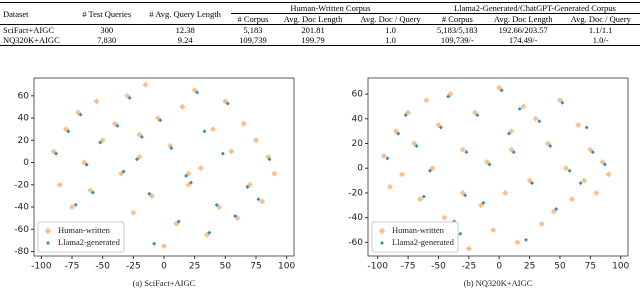 The height and width of the screenshot is (303, 640). Describe the element at coordinates (84, 230) in the screenshot. I see `legend-label: Human-written` at that location.